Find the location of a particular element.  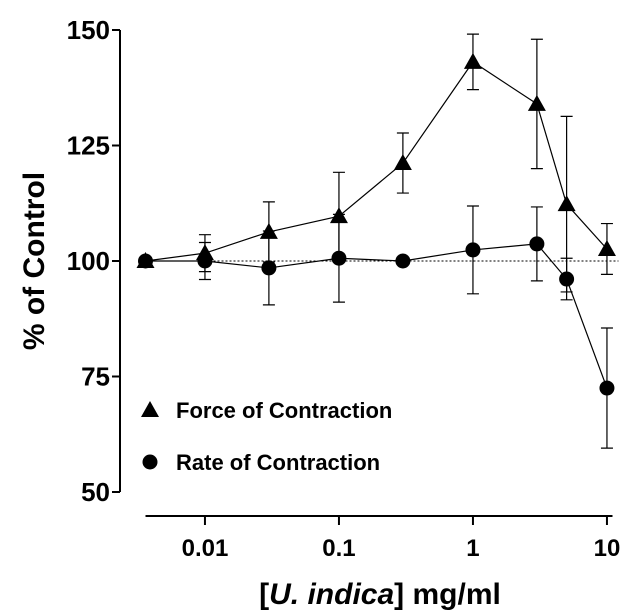

legend-label: Force of Contraction is located at coordinates (284, 410).